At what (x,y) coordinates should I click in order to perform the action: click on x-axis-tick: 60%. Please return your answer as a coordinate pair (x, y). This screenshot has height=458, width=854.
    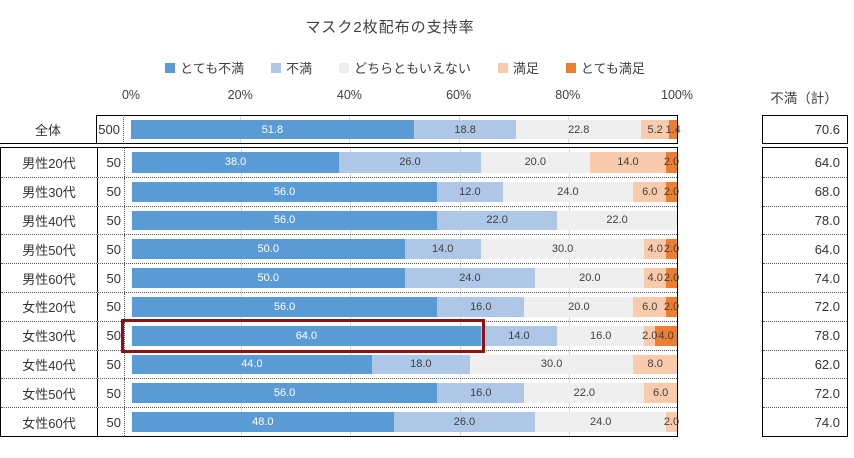
    Looking at the image, I should click on (459, 95).